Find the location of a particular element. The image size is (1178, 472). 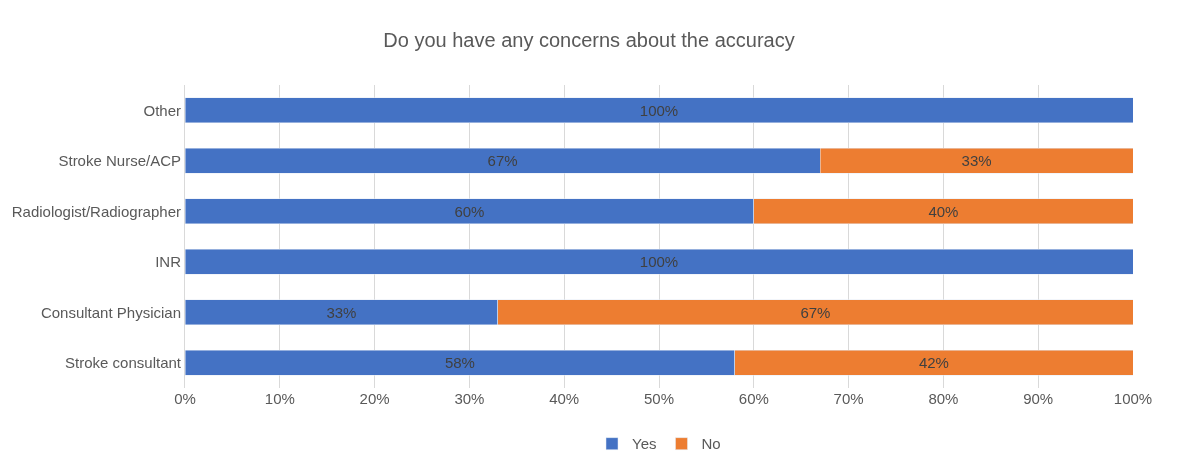

y-tick-label: Consultant Physician is located at coordinates (110, 312).